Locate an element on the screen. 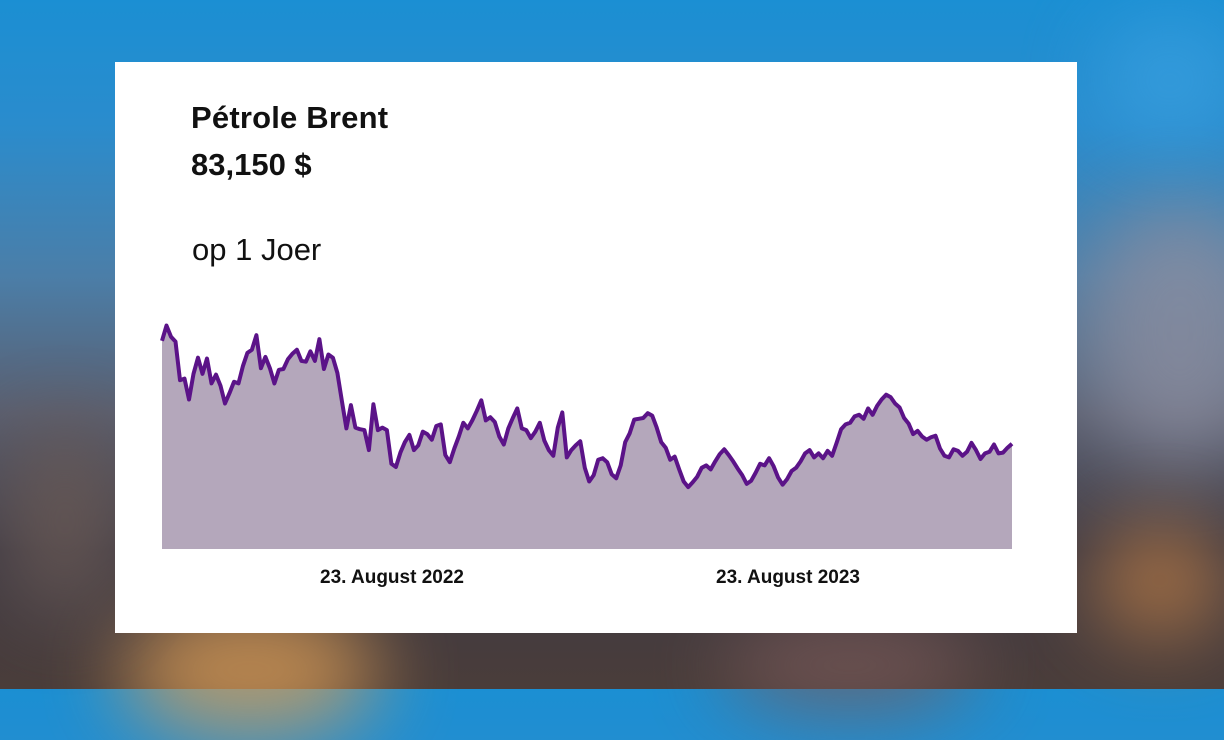 The image size is (1224, 740). instrument-title: Pétrole Brent is located at coordinates (290, 117).